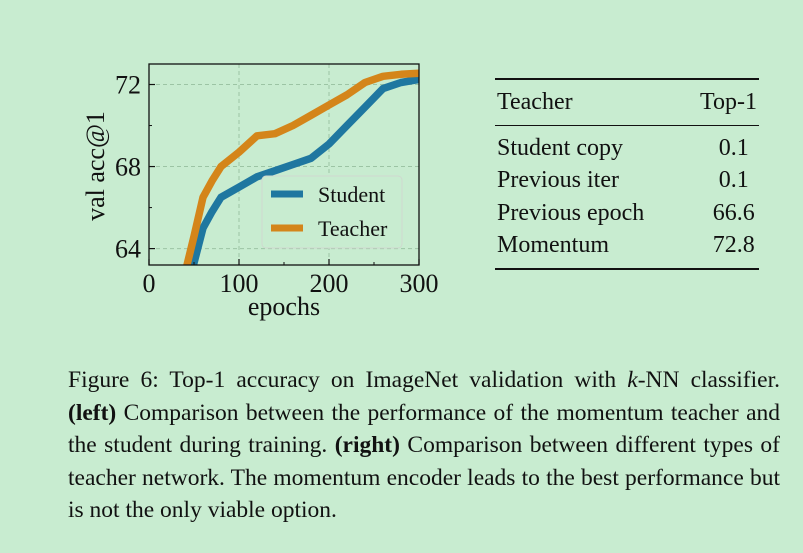  What do you see at coordinates (627, 180) in the screenshot?
I see `table-row: Previous iter 0.1` at bounding box center [627, 180].